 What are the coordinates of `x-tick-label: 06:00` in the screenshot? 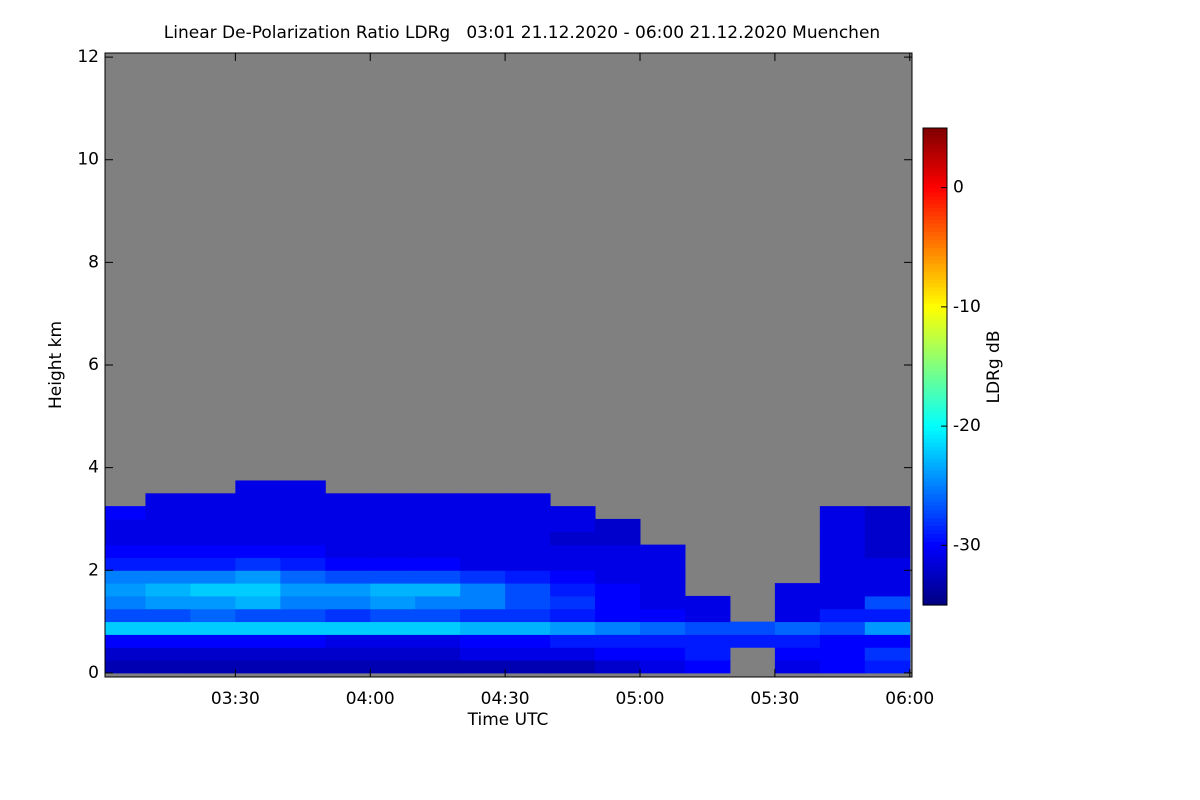 It's located at (909, 699).